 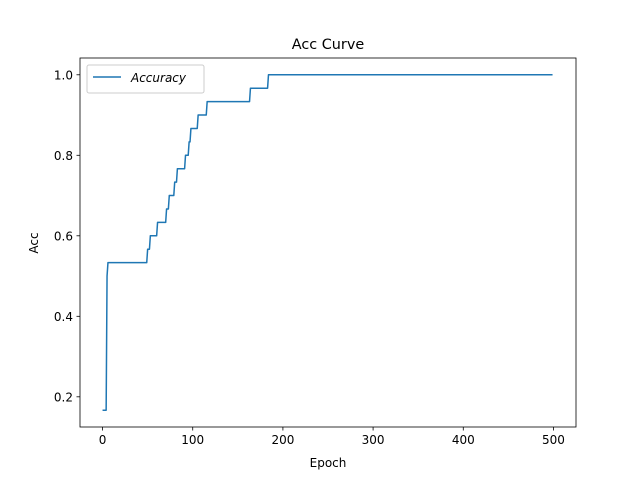 I want to click on x-axis-ticks: 0 100 200 300 400 500, so click(x=332, y=437).